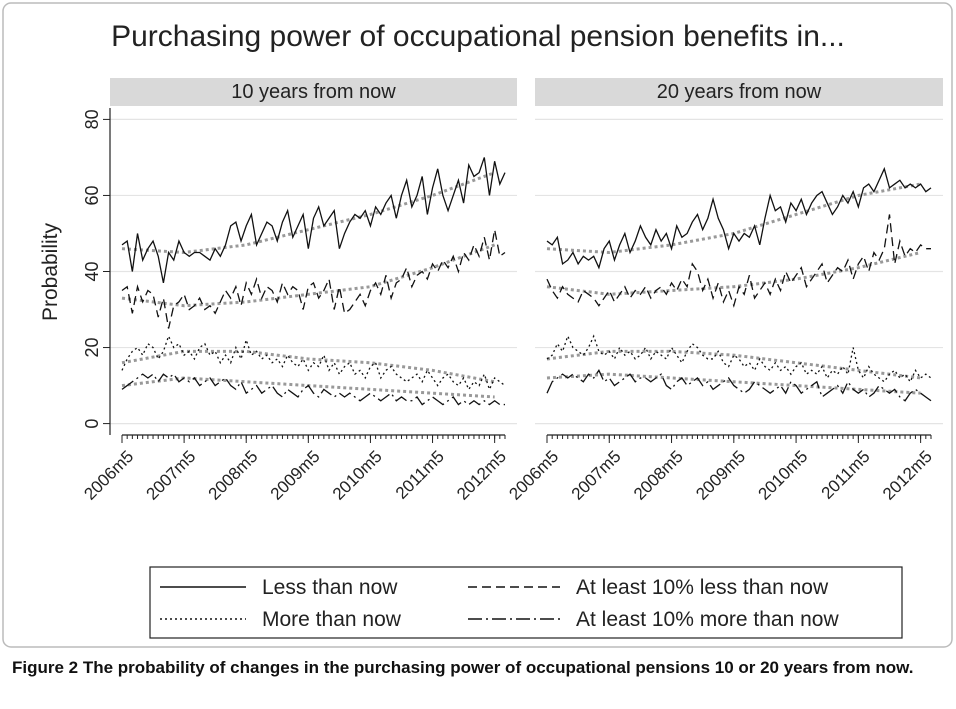 The image size is (956, 709). What do you see at coordinates (526, 602) in the screenshot?
I see `legend` at bounding box center [526, 602].